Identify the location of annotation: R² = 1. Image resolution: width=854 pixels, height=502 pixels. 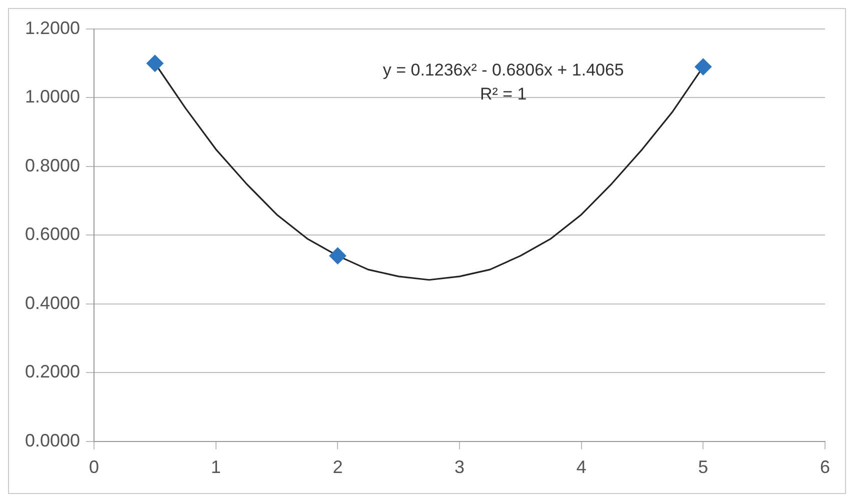
(503, 94).